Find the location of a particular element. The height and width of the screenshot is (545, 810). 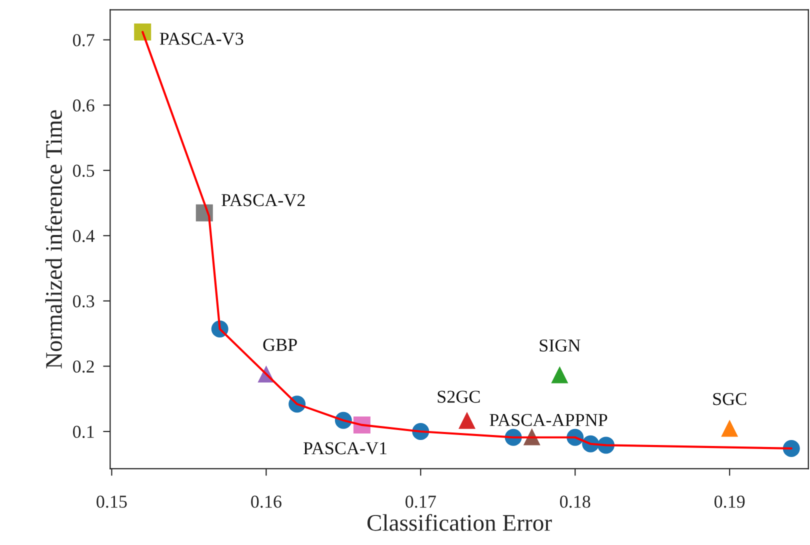

y-tick-label: 0.1 is located at coordinates (83, 432).